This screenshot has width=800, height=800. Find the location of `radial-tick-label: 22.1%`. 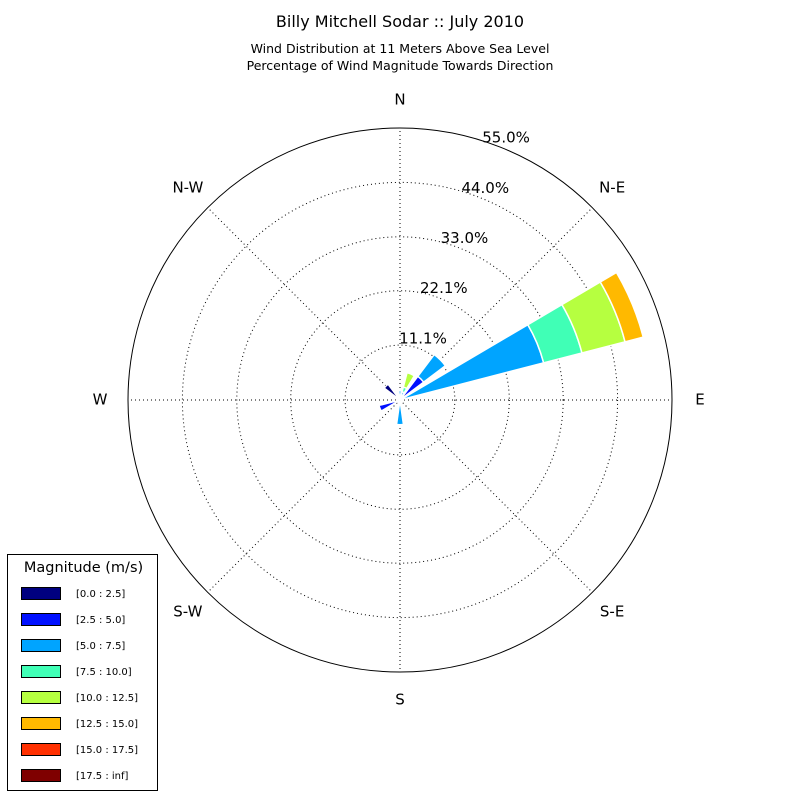

radial-tick-label: 22.1% is located at coordinates (444, 288).